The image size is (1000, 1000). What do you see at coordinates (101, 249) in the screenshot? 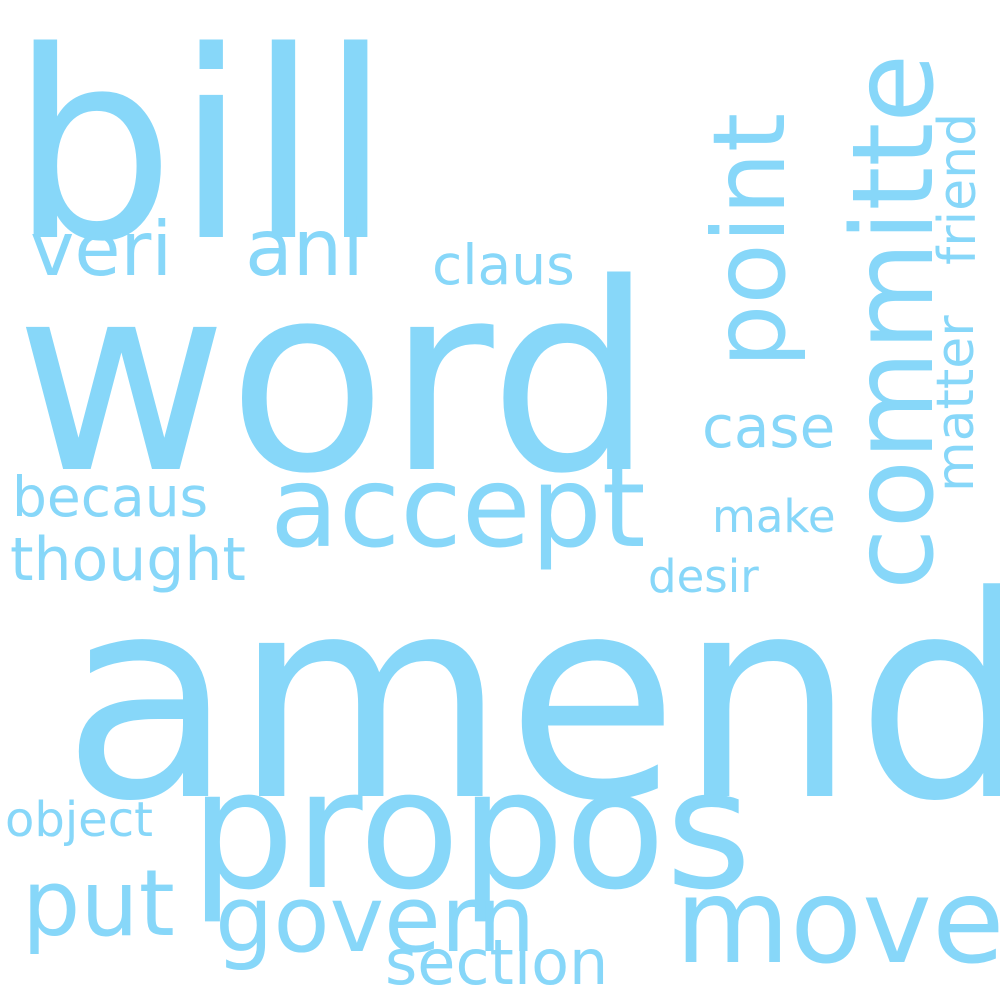
I see `word-veri: veri` at bounding box center [101, 249].